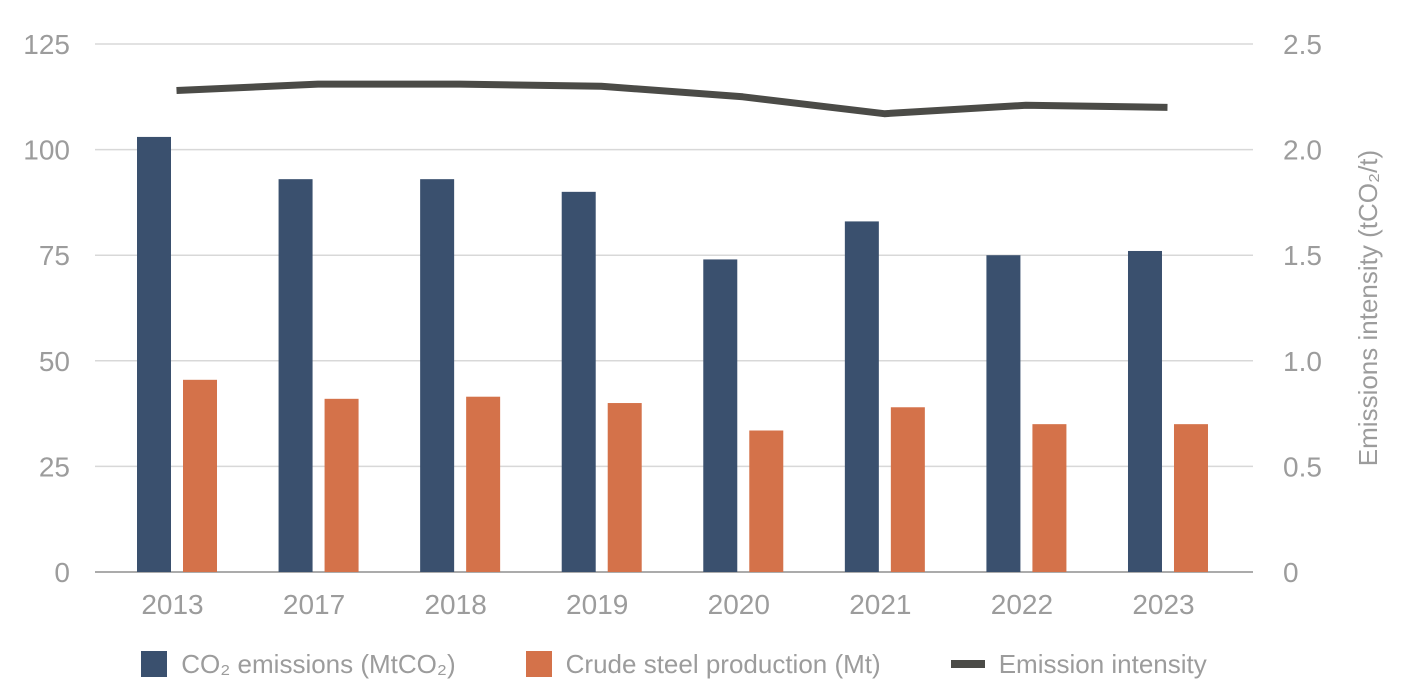 Image resolution: width=1410 pixels, height=696 pixels. What do you see at coordinates (720, 415) in the screenshot?
I see `bar-co2-emissions-2020` at bounding box center [720, 415].